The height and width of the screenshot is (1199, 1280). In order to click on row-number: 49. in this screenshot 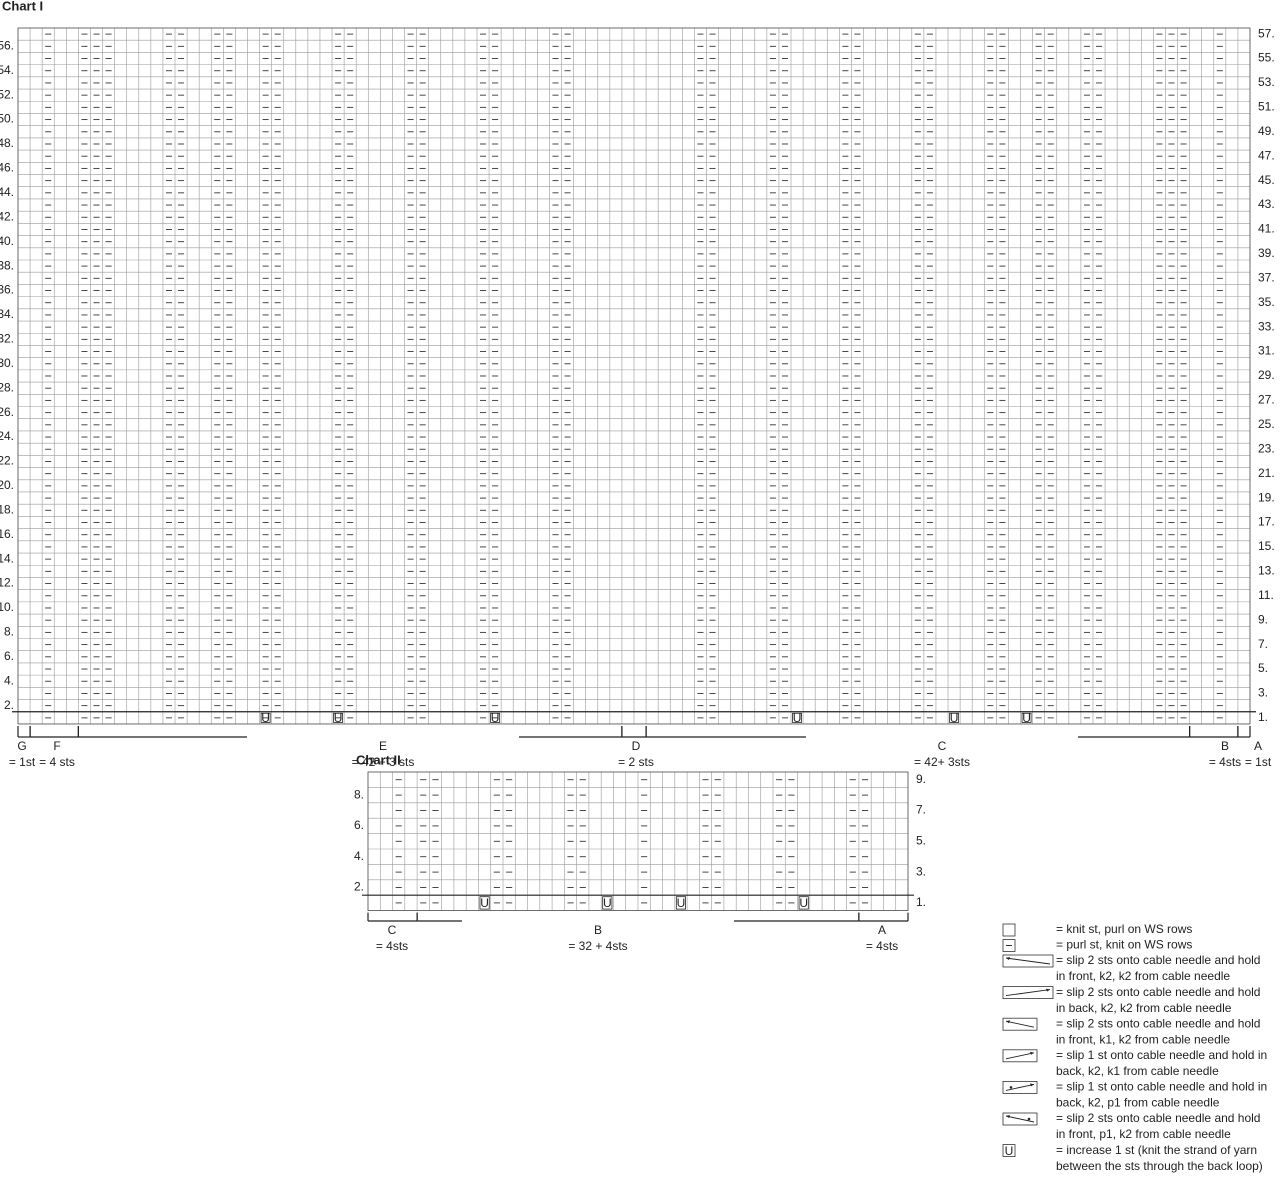, I will do `click(1266, 131)`.